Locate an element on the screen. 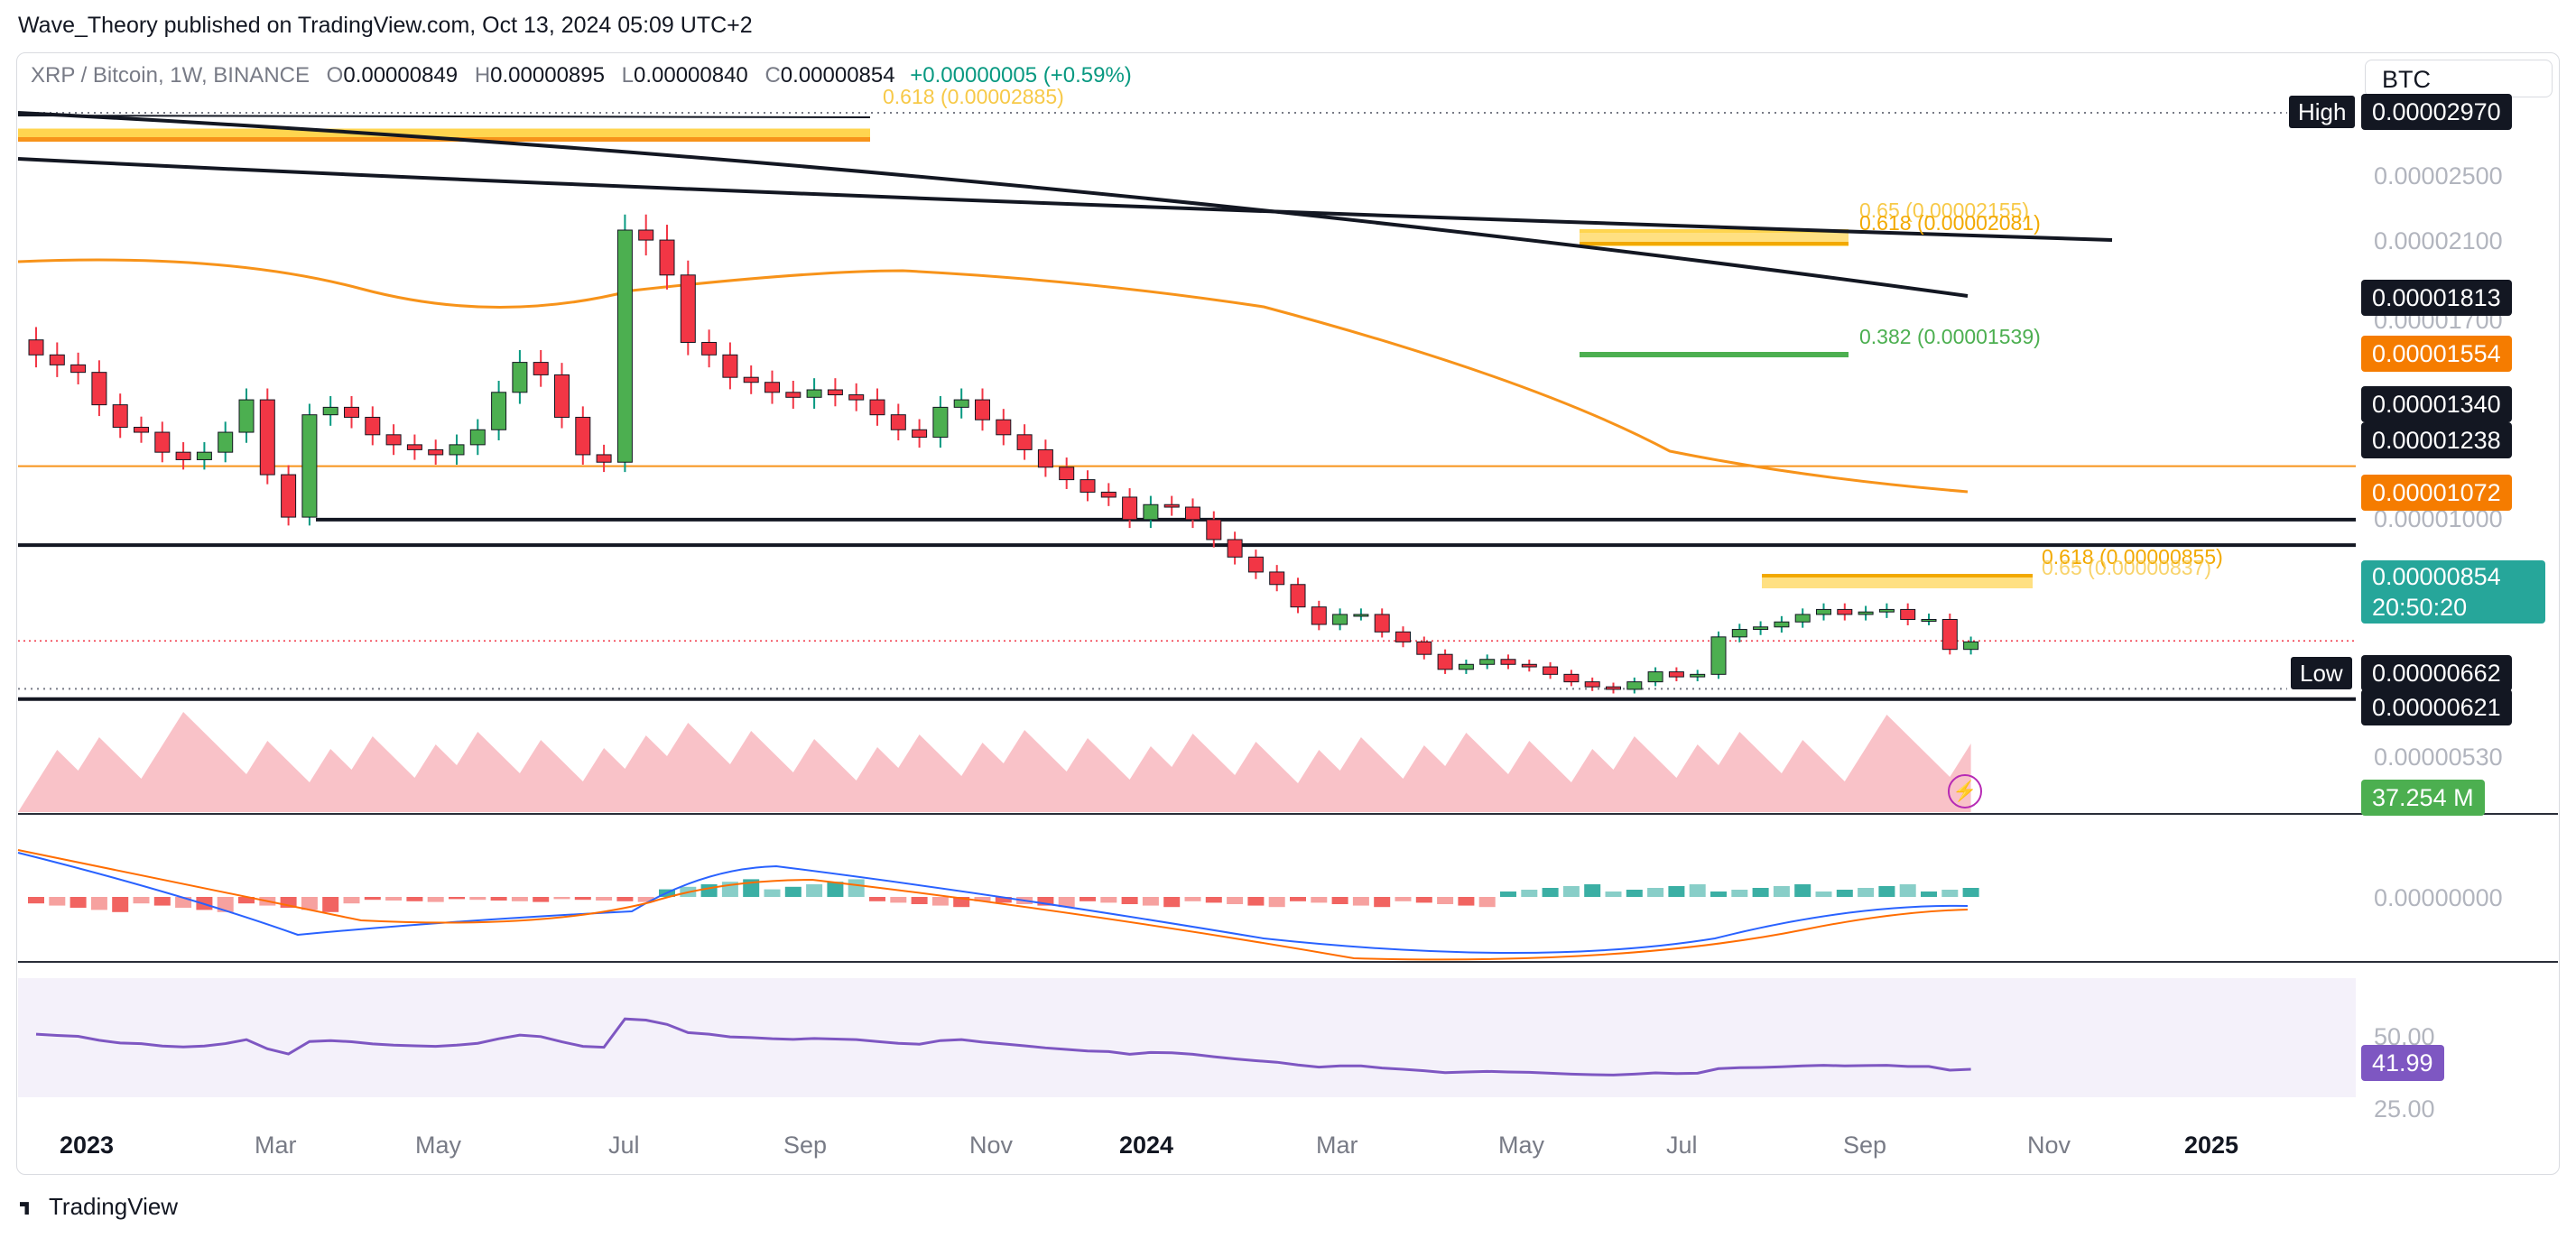  volume-area is located at coordinates (994, 762).